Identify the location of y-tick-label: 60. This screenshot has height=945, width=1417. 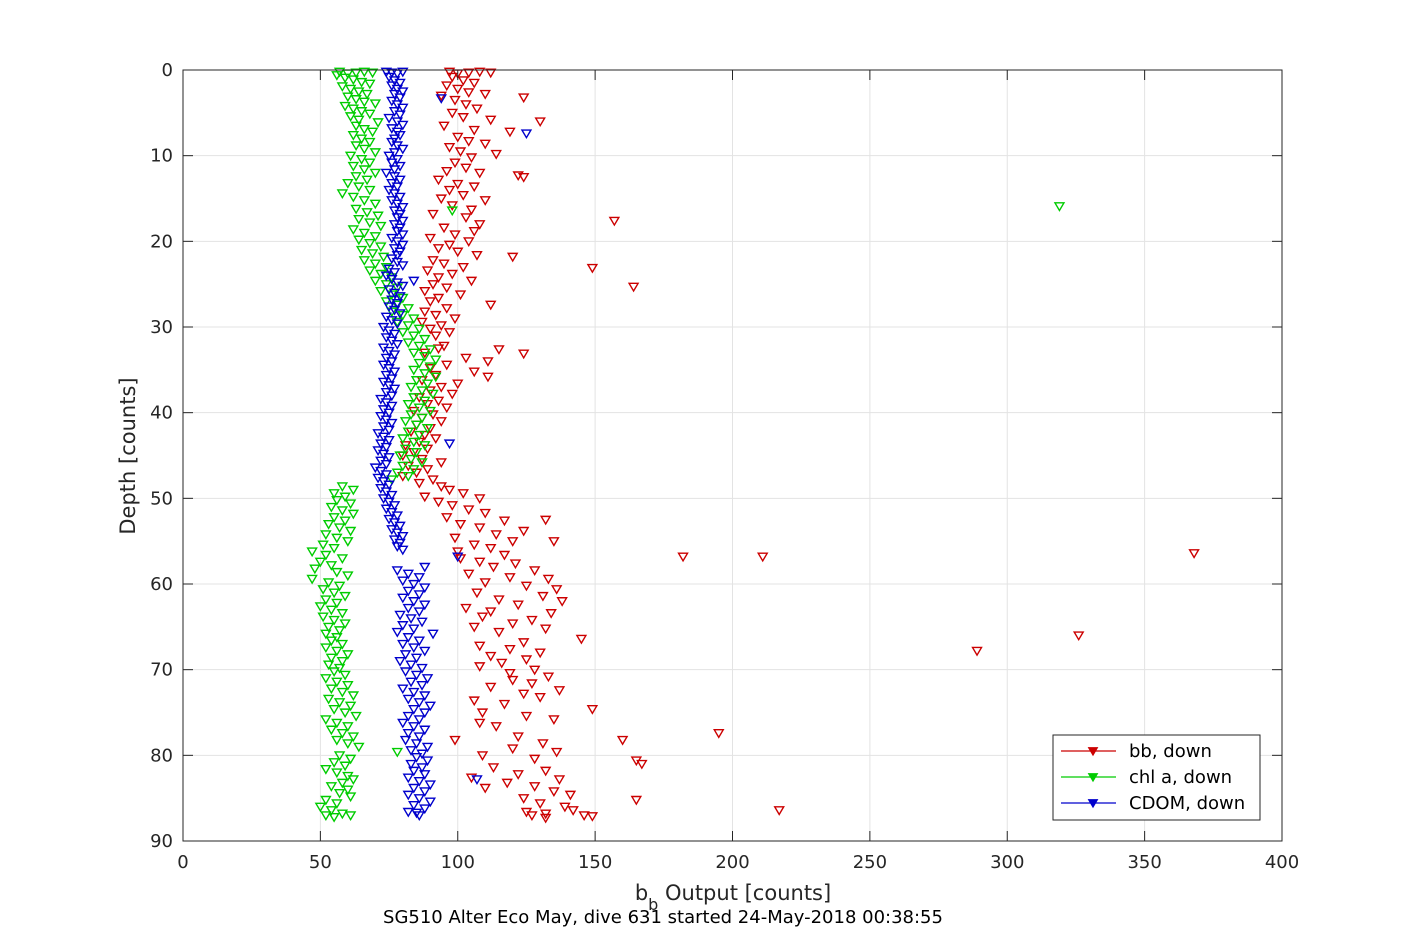
(161, 584).